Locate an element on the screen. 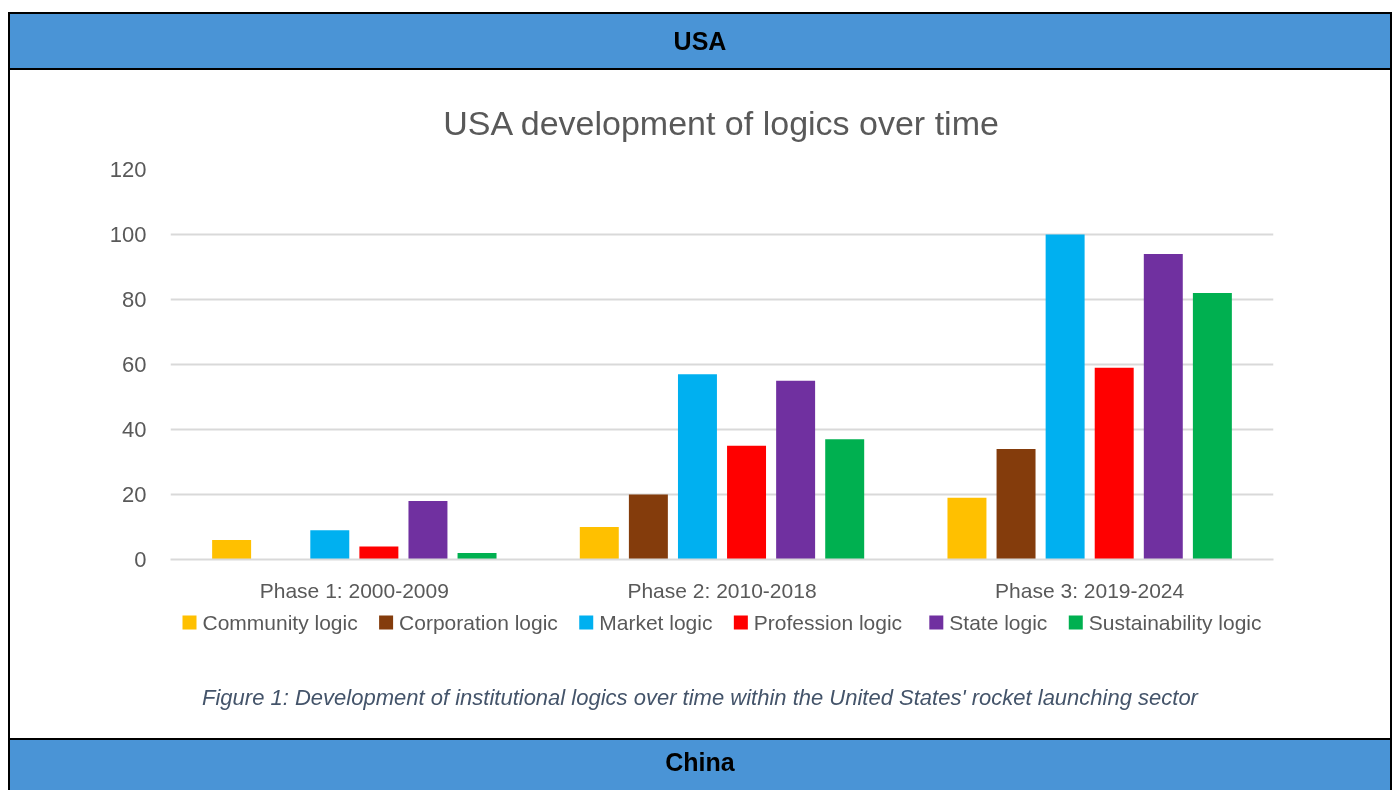 The image size is (1394, 790). x-tick-label: Phase 2: 2010-2018 is located at coordinates (722, 590).